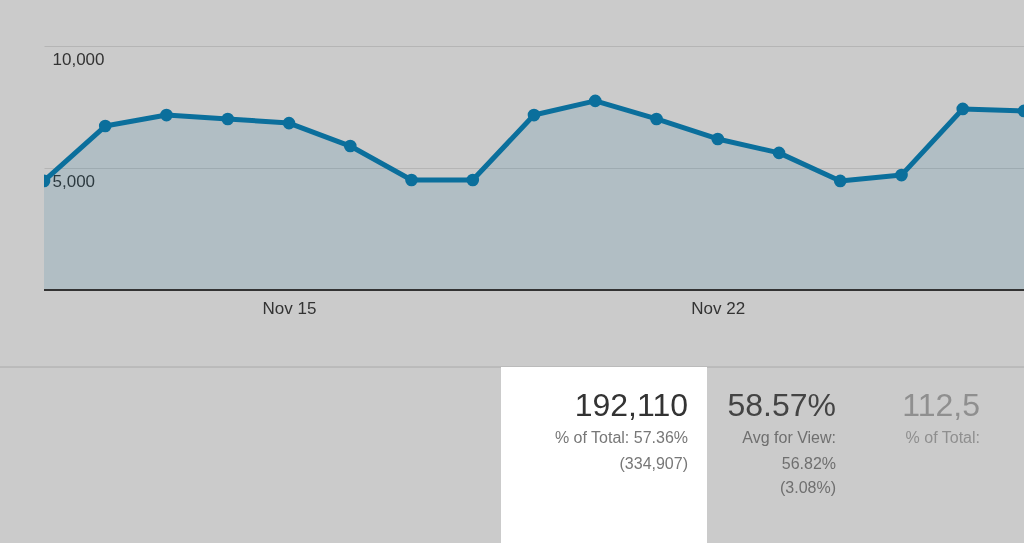 This screenshot has width=1024, height=543. What do you see at coordinates (941, 405) in the screenshot?
I see `text: 112,5` at bounding box center [941, 405].